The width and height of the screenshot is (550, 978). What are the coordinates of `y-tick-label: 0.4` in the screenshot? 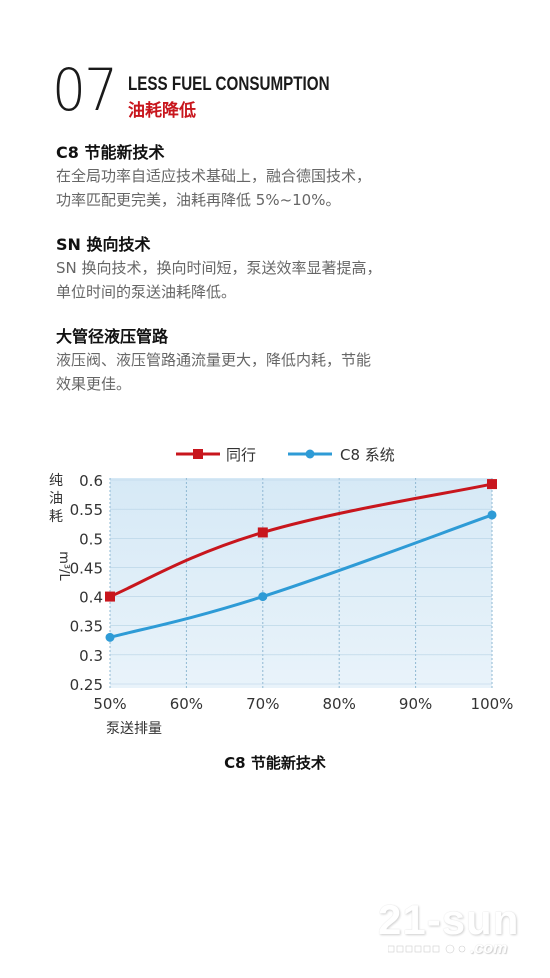 It's located at (91, 598).